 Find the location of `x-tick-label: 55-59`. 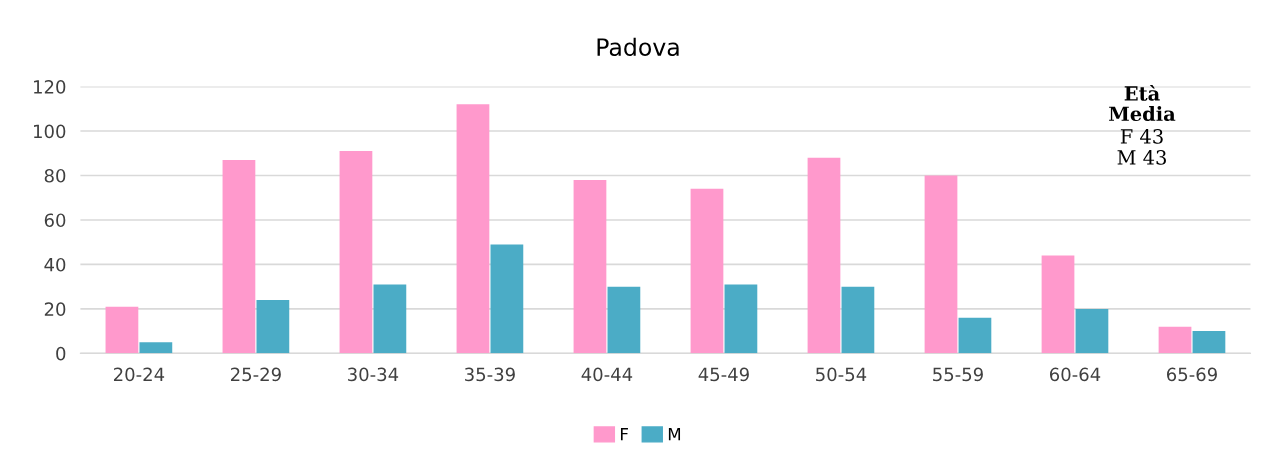

x-tick-label: 55-59 is located at coordinates (958, 374).